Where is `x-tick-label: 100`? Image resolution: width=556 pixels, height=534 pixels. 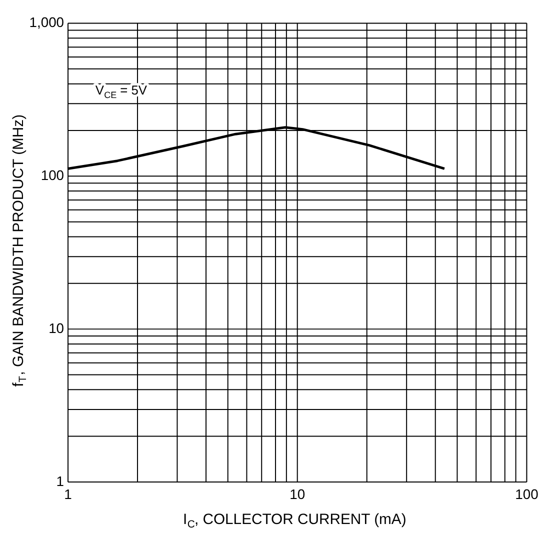
x-tick-label: 100 is located at coordinates (527, 494).